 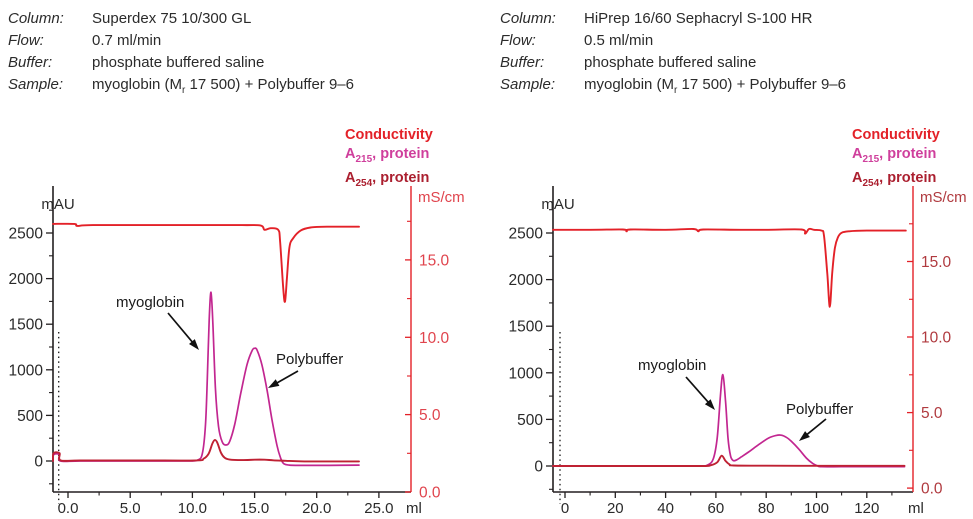 I want to click on x-tick-label: 120, so click(x=866, y=508).